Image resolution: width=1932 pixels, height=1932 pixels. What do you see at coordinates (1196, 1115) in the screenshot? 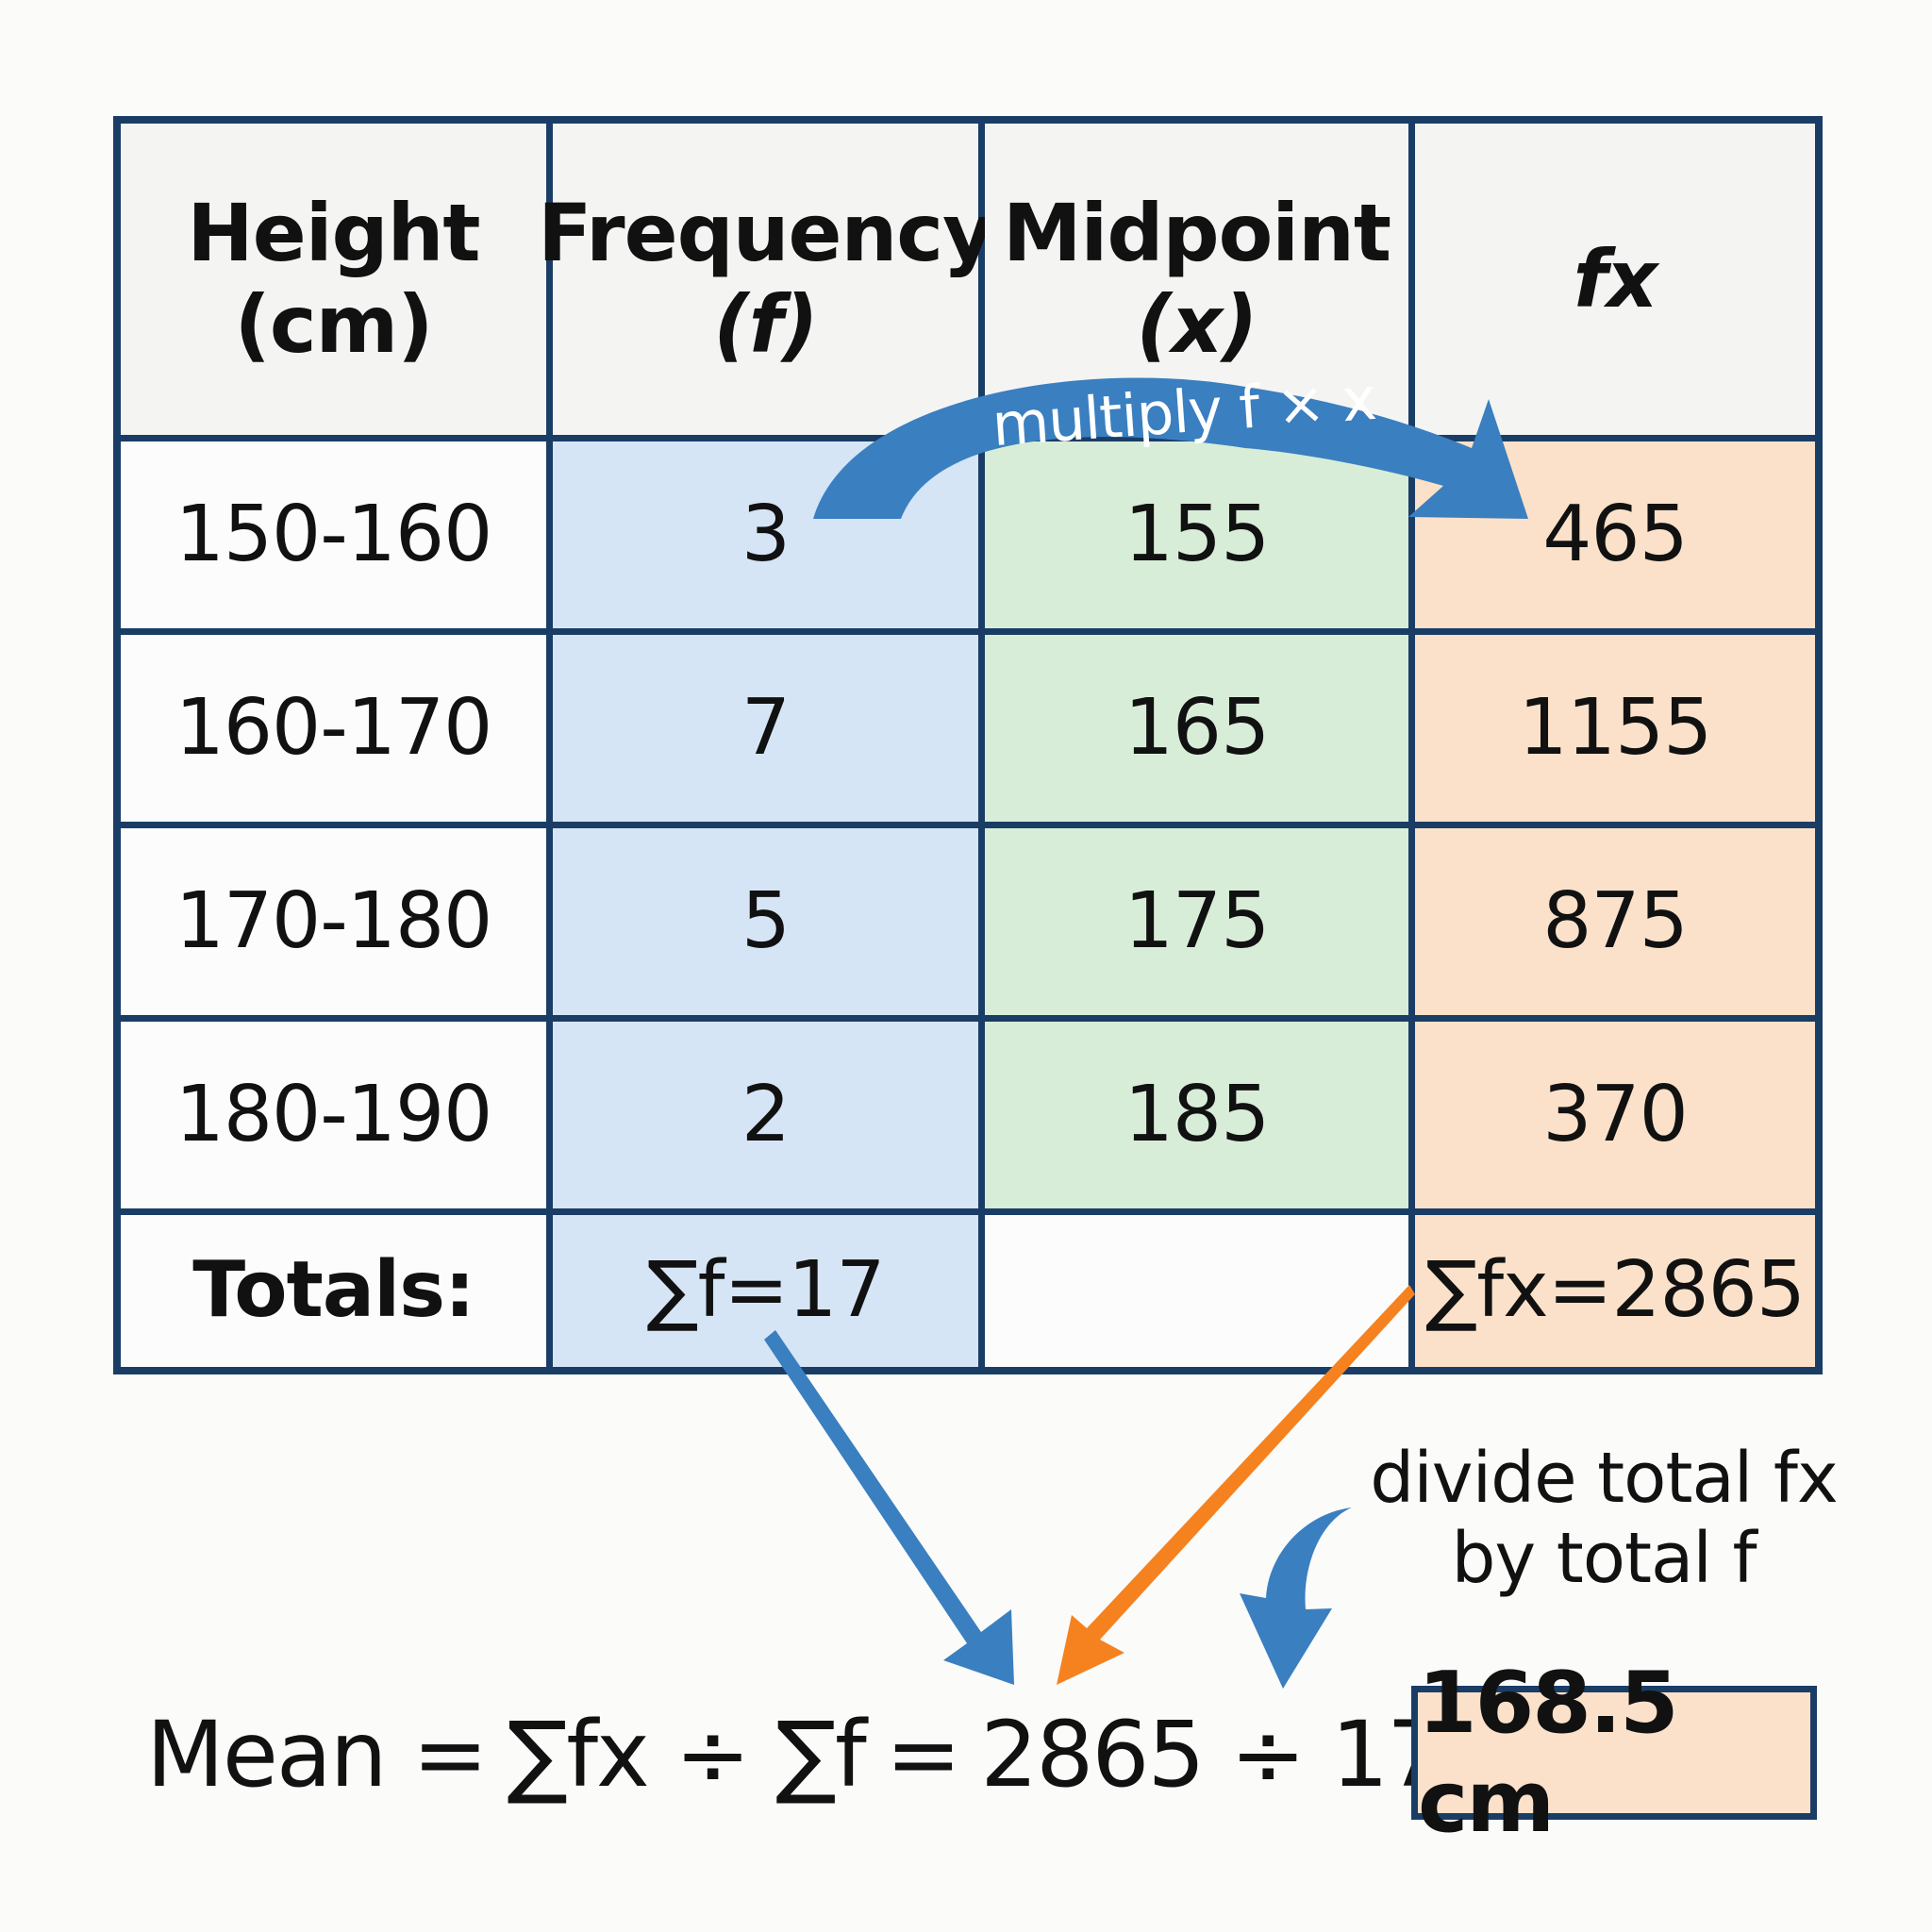
I see `cell-midpoint: 185` at bounding box center [1196, 1115].